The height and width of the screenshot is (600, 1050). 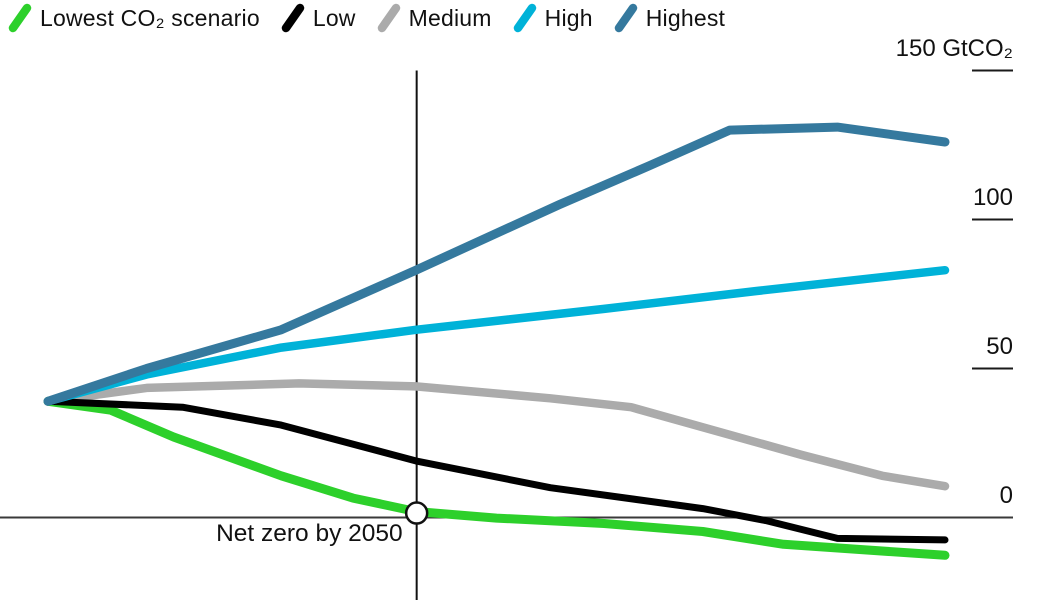 I want to click on legend-label: Medium, so click(x=450, y=17).